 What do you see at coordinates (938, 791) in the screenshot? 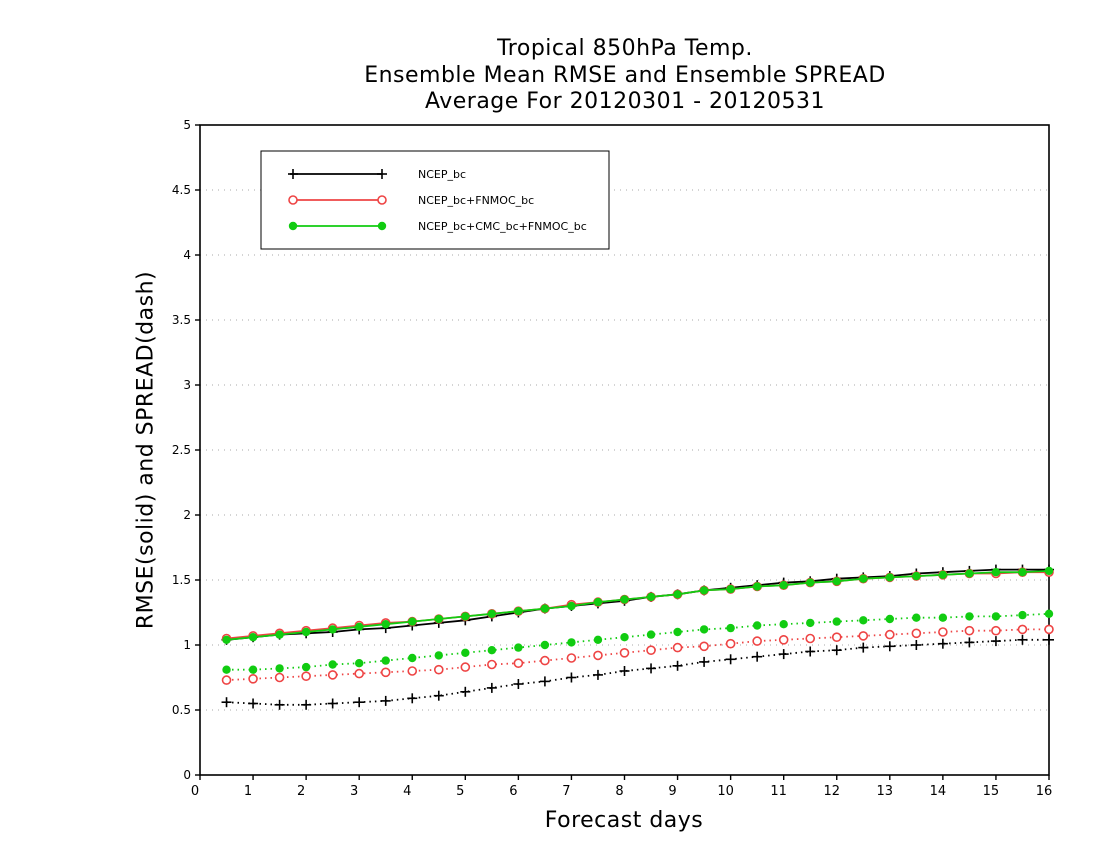
I see `x-tick-label: 14` at bounding box center [938, 791].